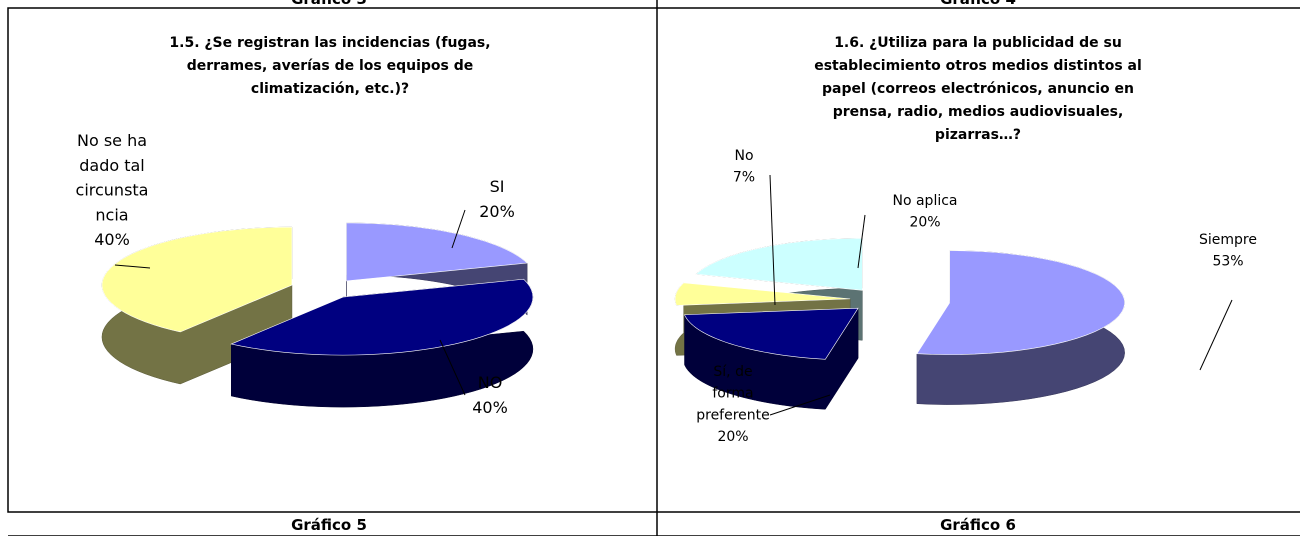 Image resolution: width=1300 pixels, height=536 pixels. I want to click on slice-label: Sí, de forma preferente, so click(733, 393).